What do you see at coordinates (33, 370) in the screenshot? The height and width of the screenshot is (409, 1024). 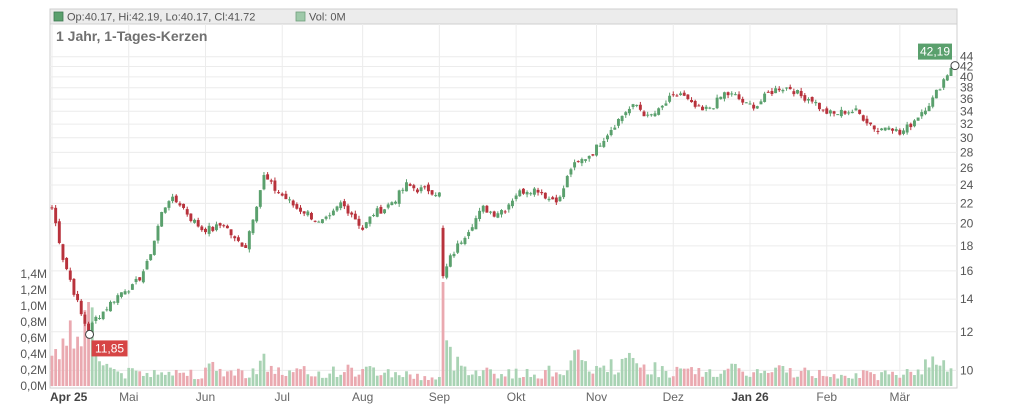 I see `volume-tick-label: 0,2M` at bounding box center [33, 370].